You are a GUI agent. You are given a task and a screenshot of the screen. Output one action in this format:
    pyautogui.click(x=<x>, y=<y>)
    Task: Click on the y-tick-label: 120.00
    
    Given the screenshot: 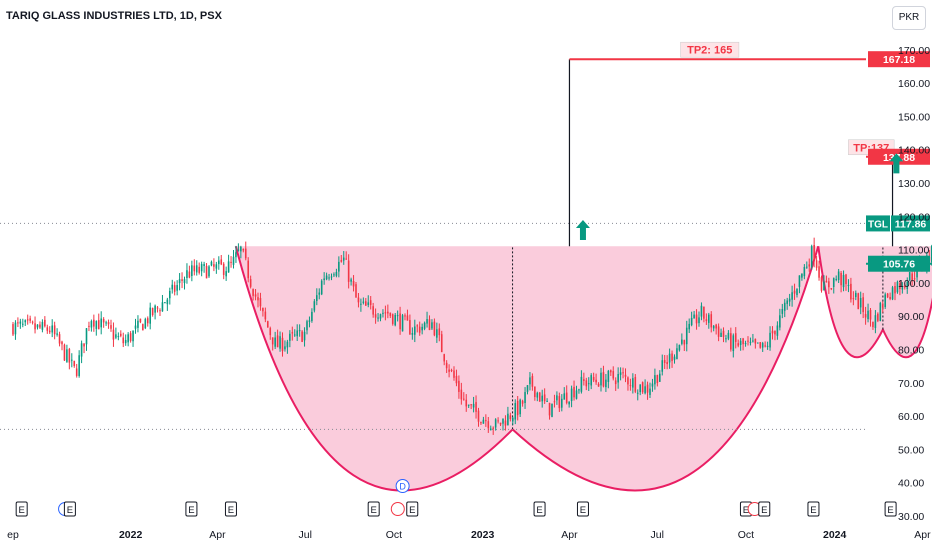 What is the action you would take?
    pyautogui.click(x=914, y=217)
    